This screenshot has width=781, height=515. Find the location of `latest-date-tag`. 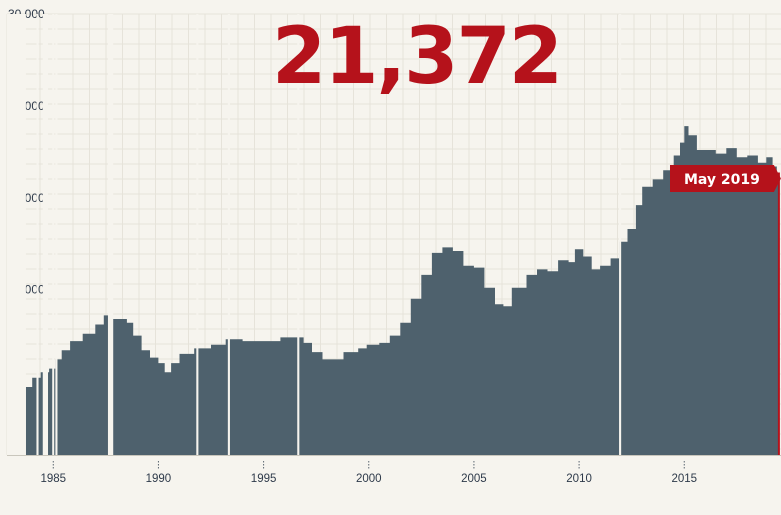

latest-date-tag is located at coordinates (725, 178).